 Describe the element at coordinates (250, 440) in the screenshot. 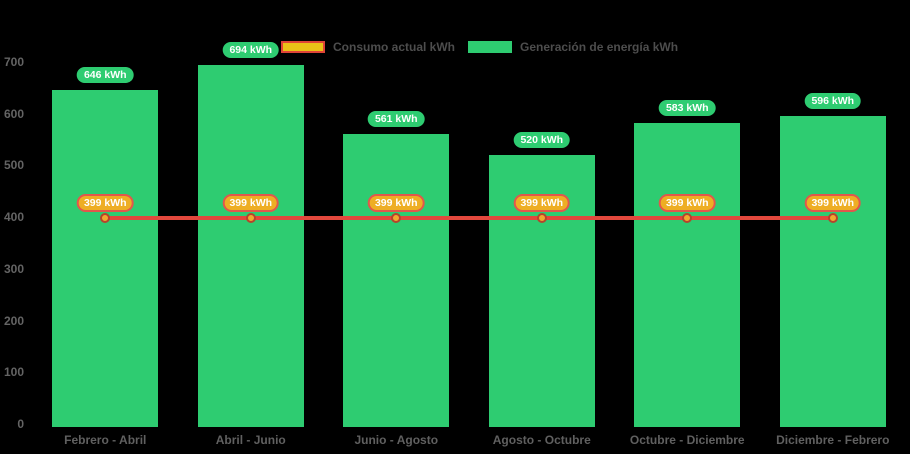

I see `x-axis-category-label: Abril - Junio` at that location.